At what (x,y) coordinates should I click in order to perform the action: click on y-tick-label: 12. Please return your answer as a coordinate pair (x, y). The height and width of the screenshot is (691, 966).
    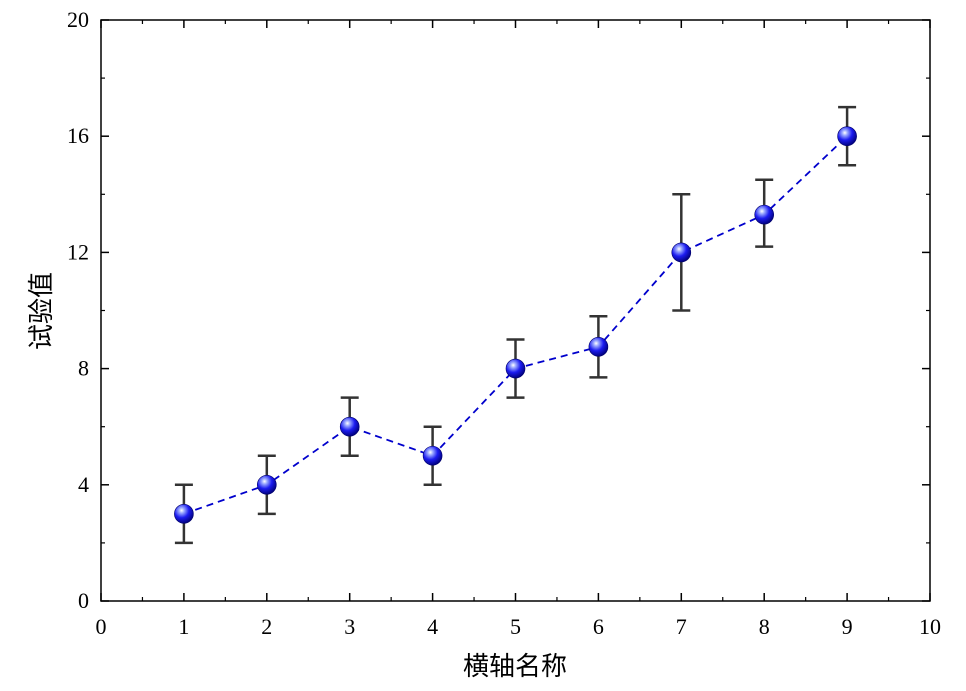
    Looking at the image, I should click on (78, 251).